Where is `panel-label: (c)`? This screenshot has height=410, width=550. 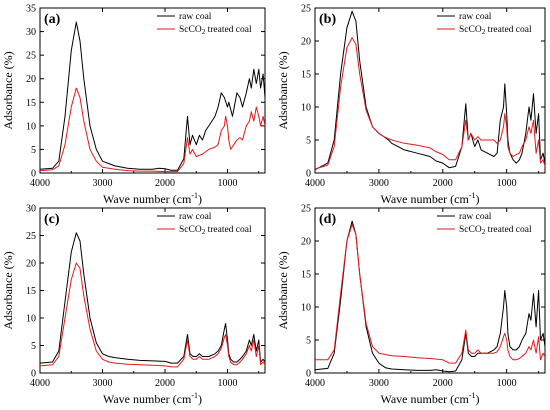
panel-label: (c) is located at coordinates (52, 219).